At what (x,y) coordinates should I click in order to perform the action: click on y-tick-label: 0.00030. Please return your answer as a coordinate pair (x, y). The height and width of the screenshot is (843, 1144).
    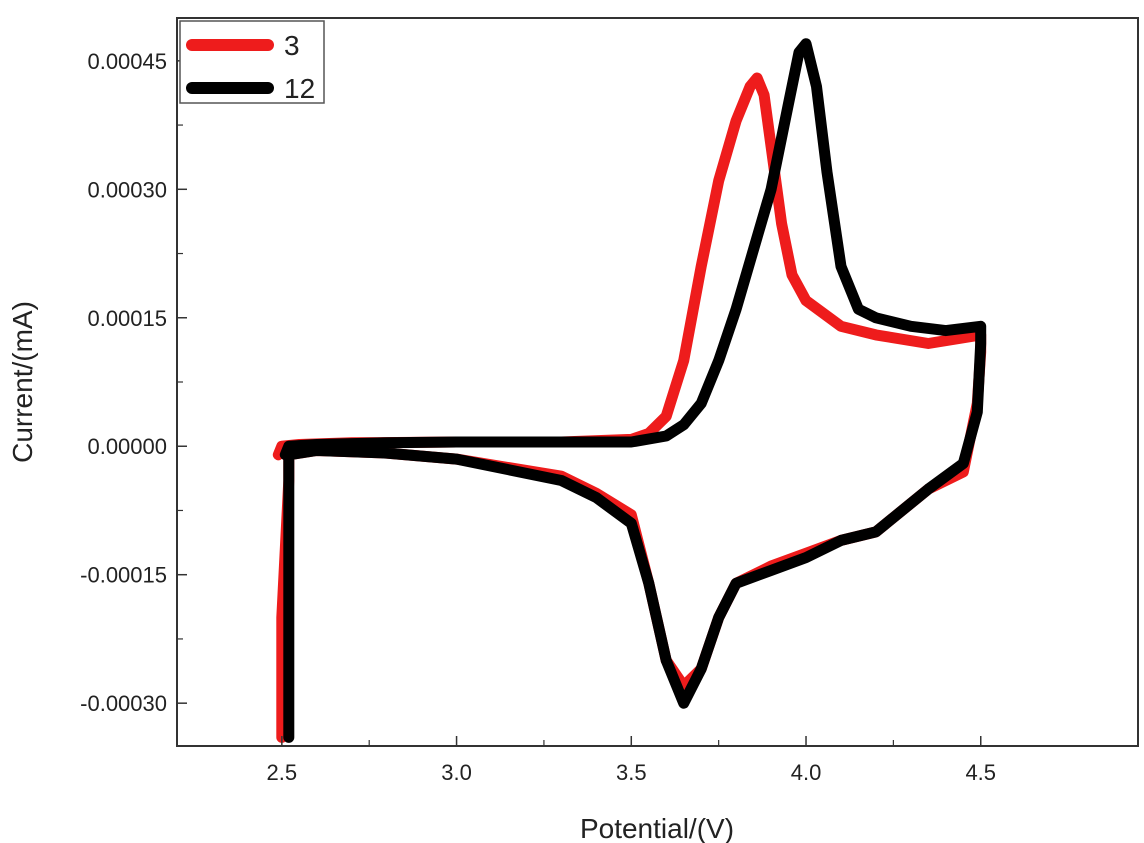
    Looking at the image, I should click on (127, 189).